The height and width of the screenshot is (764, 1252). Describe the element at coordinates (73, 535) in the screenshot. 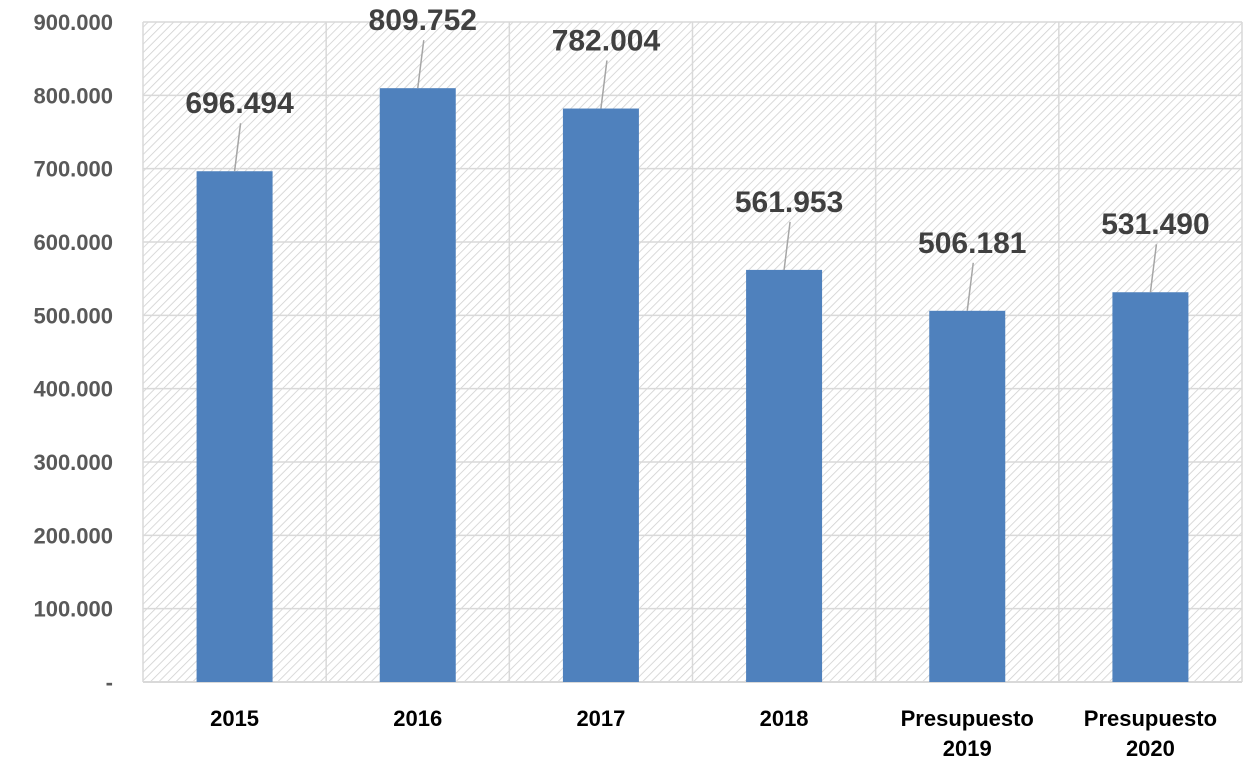

I see `y-tick-label: 200.000` at that location.